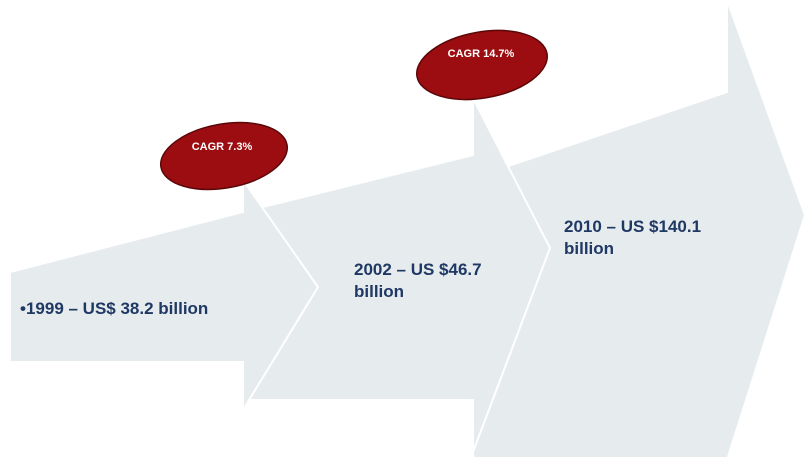  I want to click on growth-badge-1: CAGR 7.3%, so click(224, 156).